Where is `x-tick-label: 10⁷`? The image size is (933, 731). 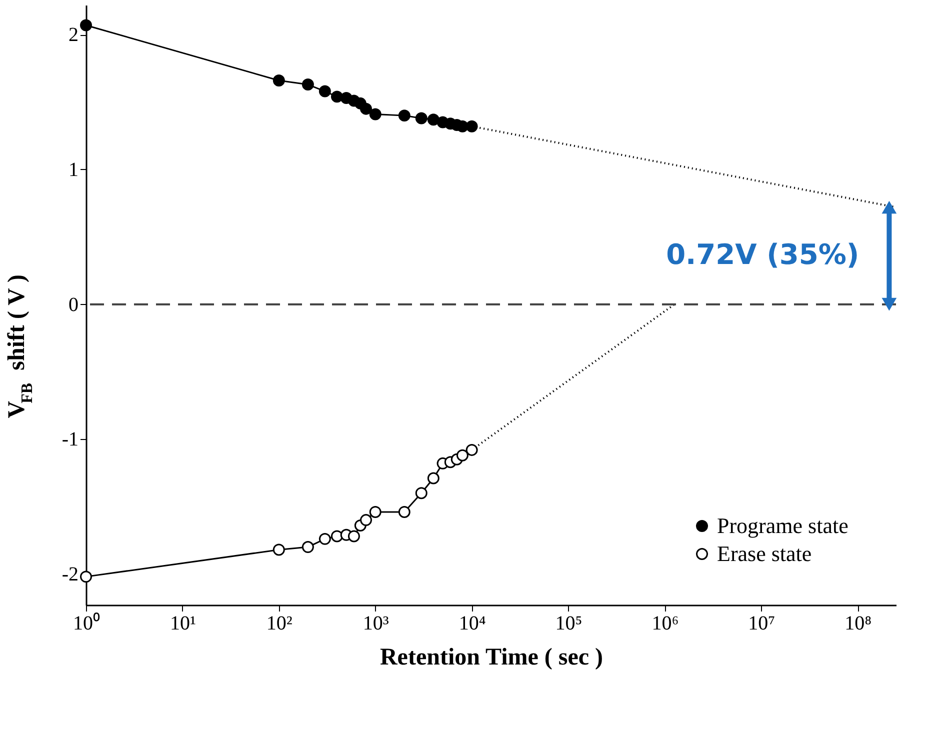
x-tick-label: 10⁷ is located at coordinates (762, 623).